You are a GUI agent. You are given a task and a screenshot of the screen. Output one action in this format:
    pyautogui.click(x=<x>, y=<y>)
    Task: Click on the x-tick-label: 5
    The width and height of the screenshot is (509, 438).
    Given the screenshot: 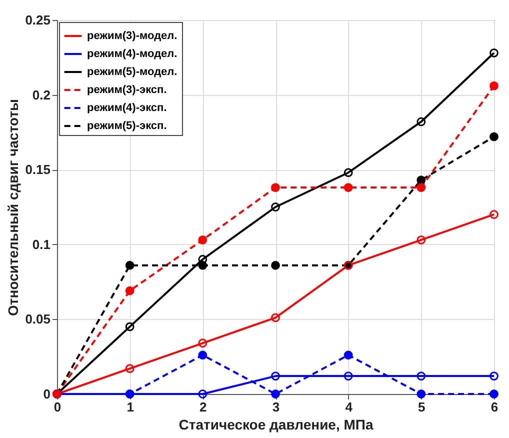 What is the action you would take?
    pyautogui.click(x=422, y=407)
    